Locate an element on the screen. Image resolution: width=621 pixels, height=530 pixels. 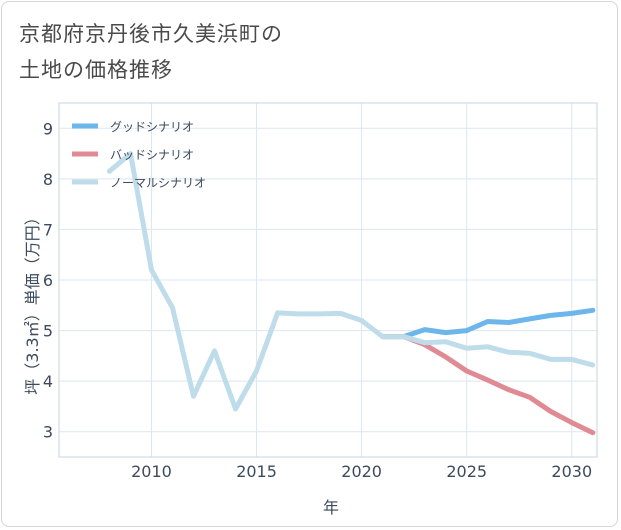
y-tick-label: 6 is located at coordinates (48, 280).